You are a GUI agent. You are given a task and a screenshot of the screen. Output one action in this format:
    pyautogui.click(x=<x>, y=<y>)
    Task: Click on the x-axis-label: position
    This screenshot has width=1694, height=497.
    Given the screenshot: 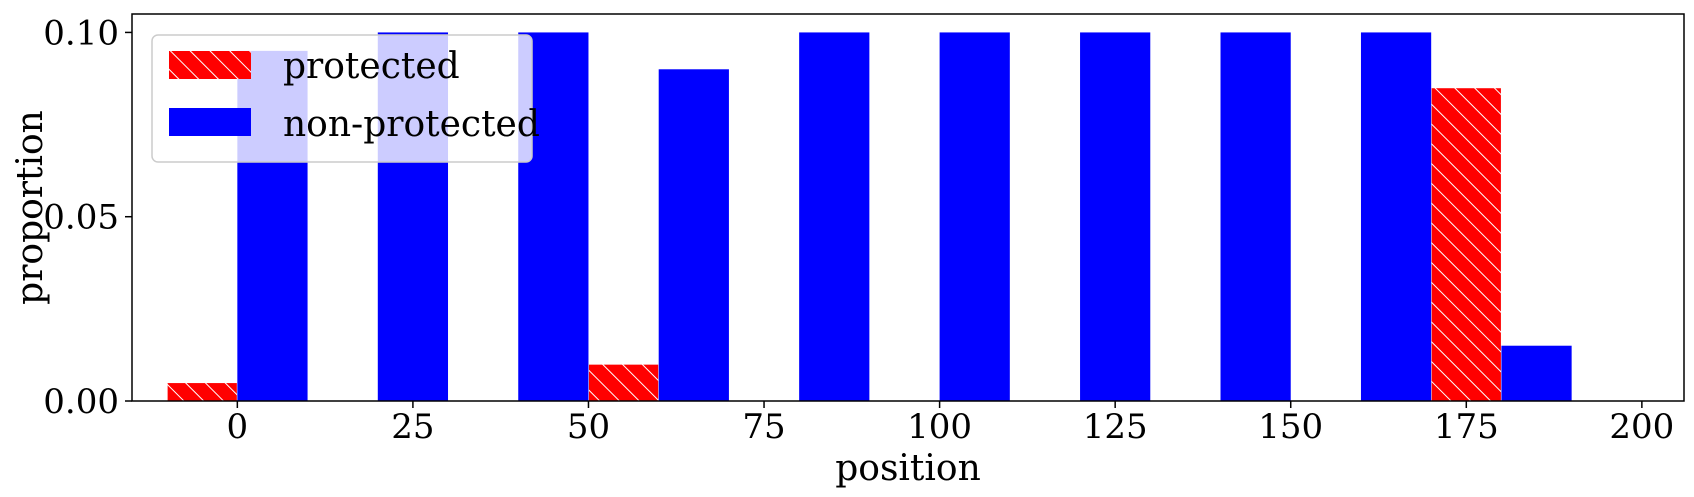 What is the action you would take?
    pyautogui.click(x=908, y=468)
    